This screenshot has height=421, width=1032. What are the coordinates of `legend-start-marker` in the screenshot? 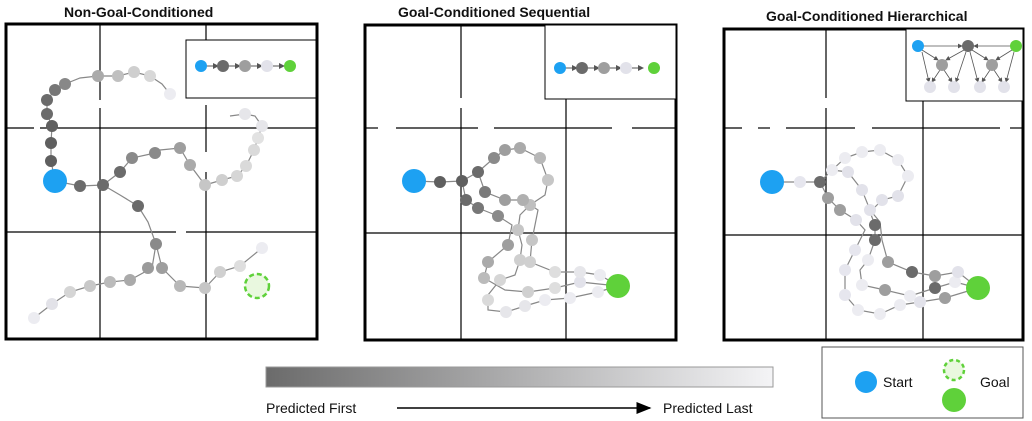 It's located at (866, 382).